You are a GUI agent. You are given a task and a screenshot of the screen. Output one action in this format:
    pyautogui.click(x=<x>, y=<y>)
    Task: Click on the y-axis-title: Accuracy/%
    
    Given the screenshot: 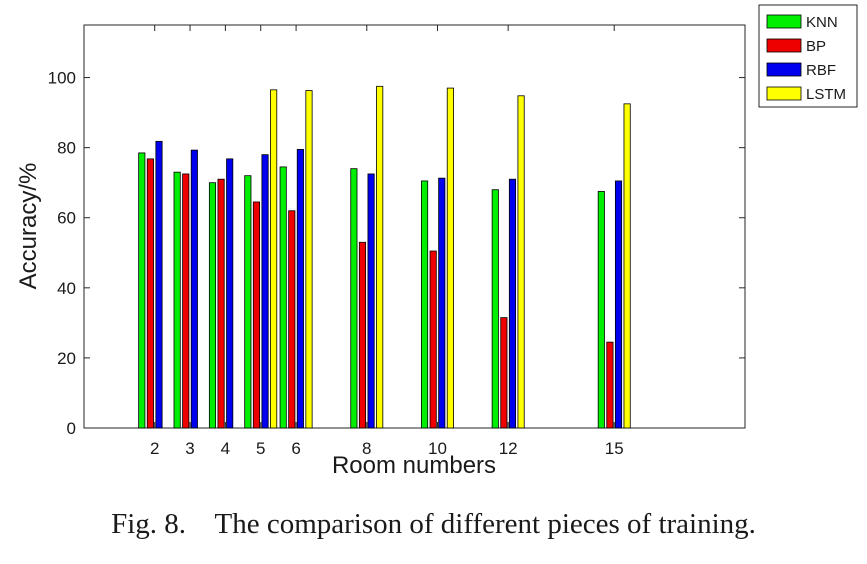 What is the action you would take?
    pyautogui.click(x=28, y=226)
    